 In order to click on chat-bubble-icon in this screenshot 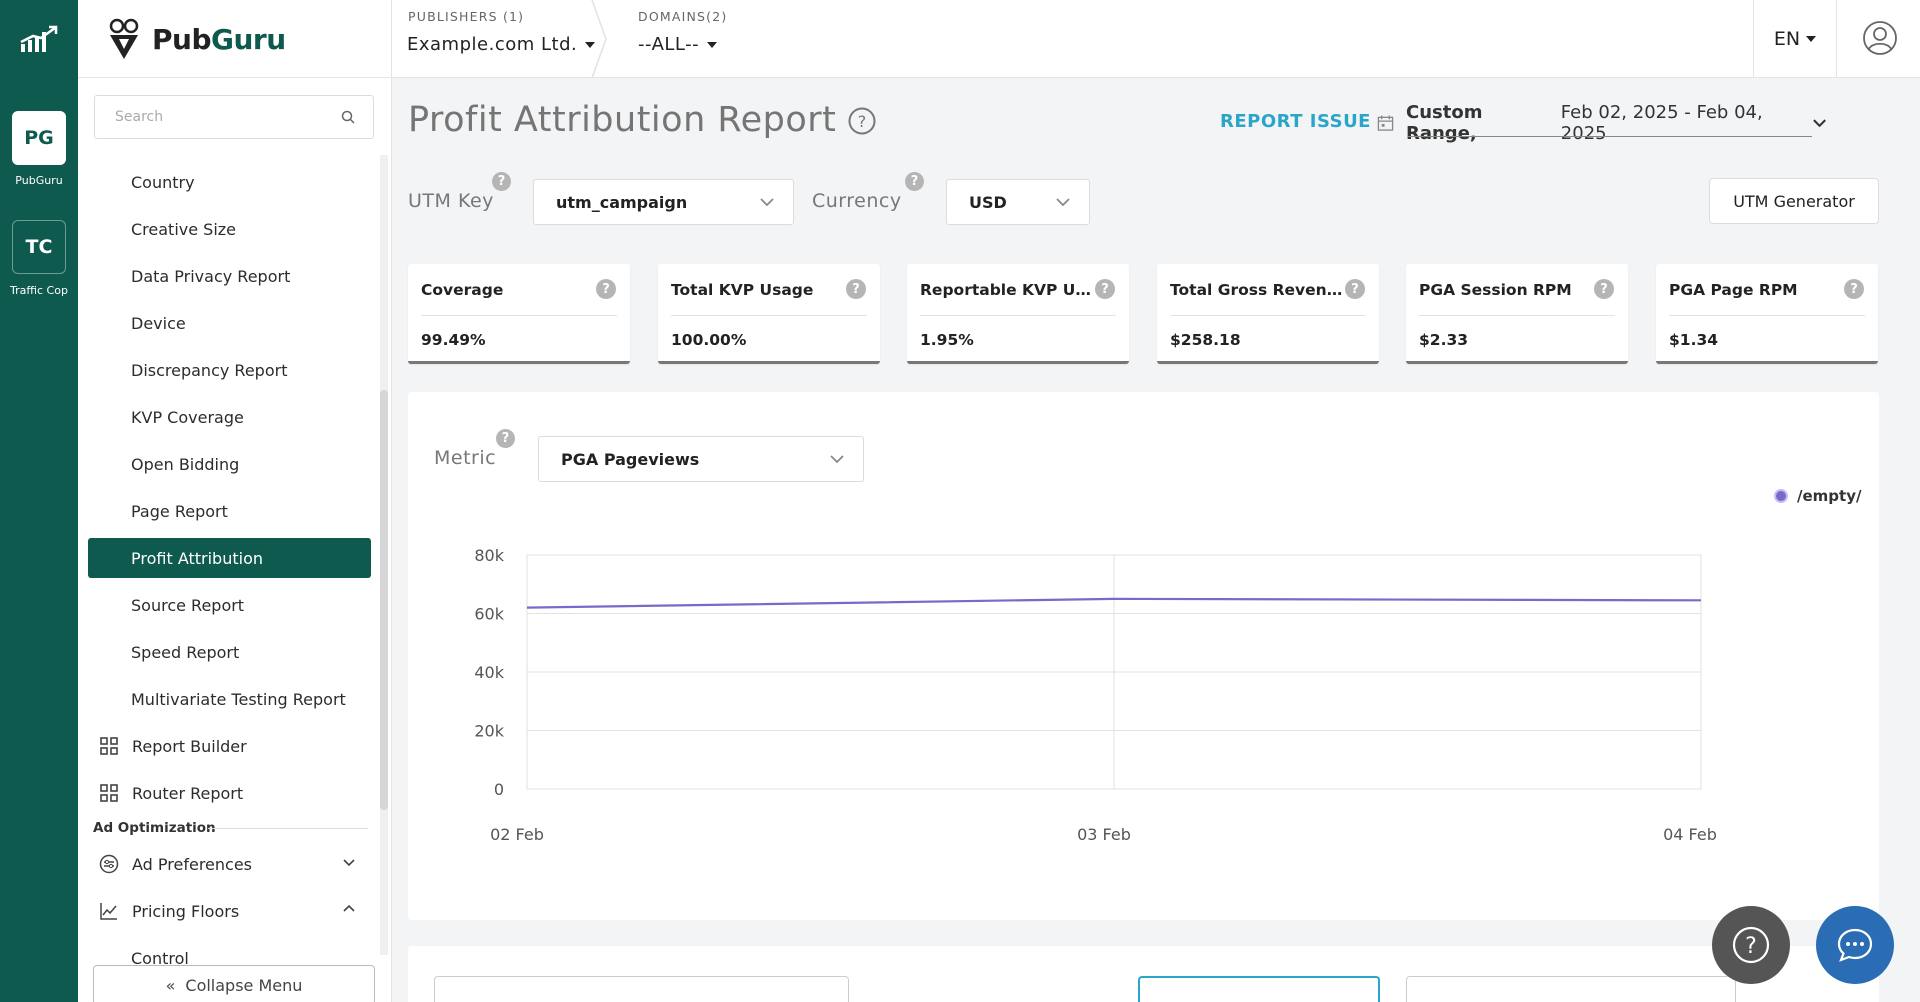, I will do `click(1855, 945)`.